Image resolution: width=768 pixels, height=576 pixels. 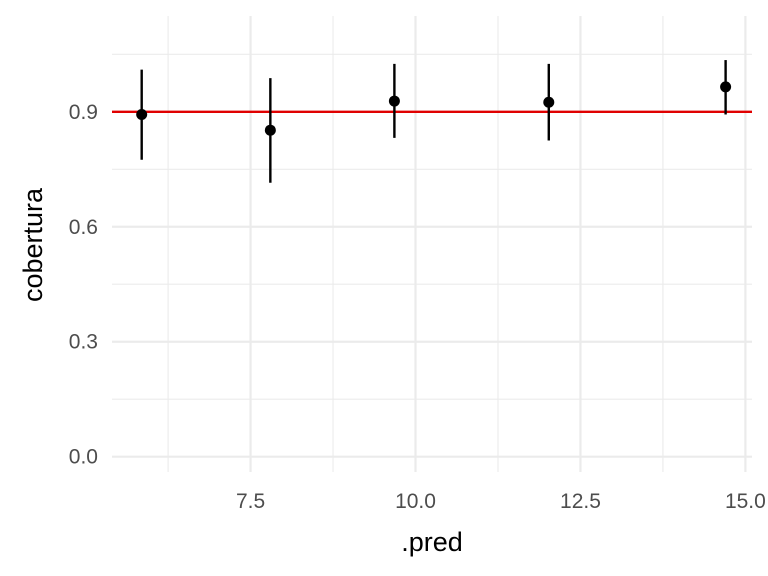 I want to click on x-tick-label: 10.0, so click(x=415, y=501).